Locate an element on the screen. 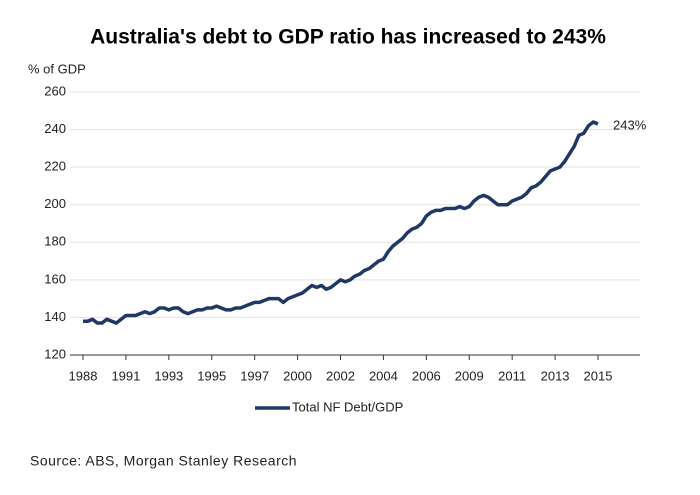 The height and width of the screenshot is (495, 700). legend-label: Total NF Debt/GDP is located at coordinates (347, 406).